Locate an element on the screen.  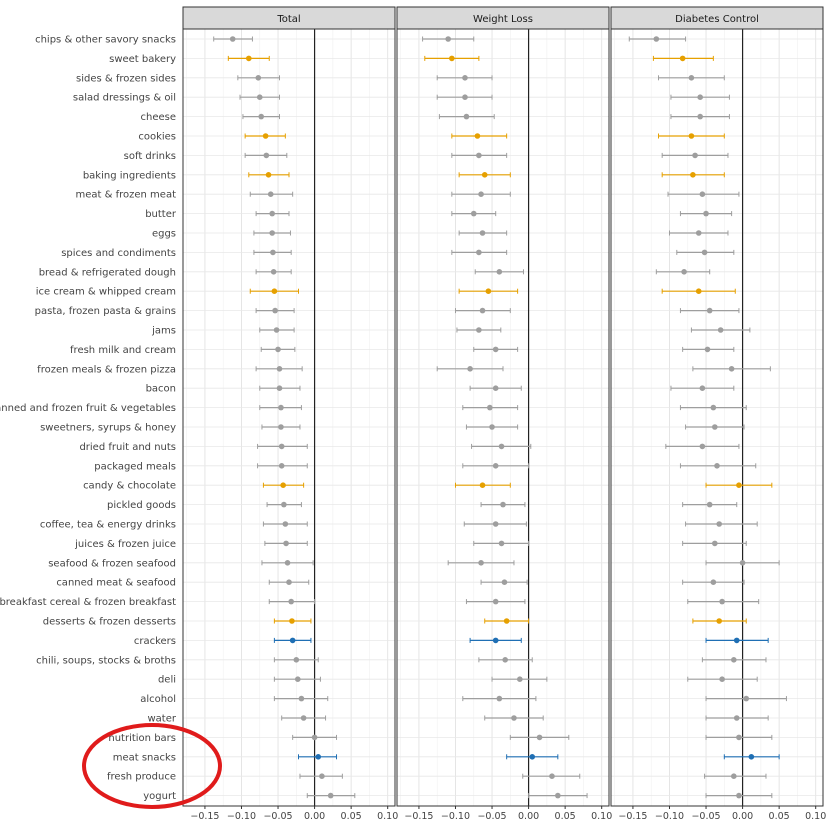
category-label: bread & refrigerated dough is located at coordinates (107, 272).